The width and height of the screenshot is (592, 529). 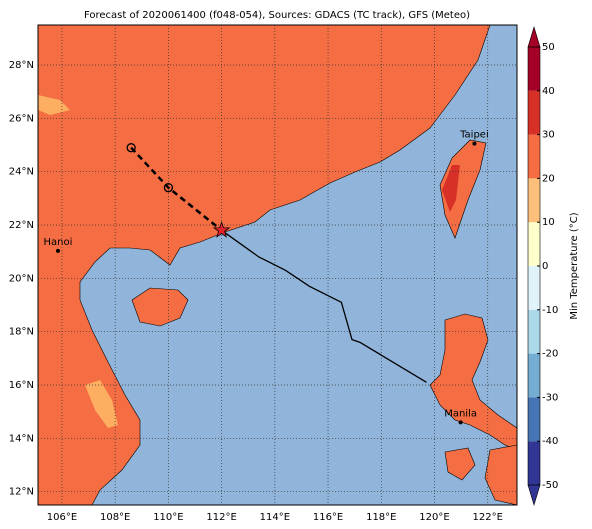 I want to click on colorbar-tick-label: -30, so click(x=550, y=397).